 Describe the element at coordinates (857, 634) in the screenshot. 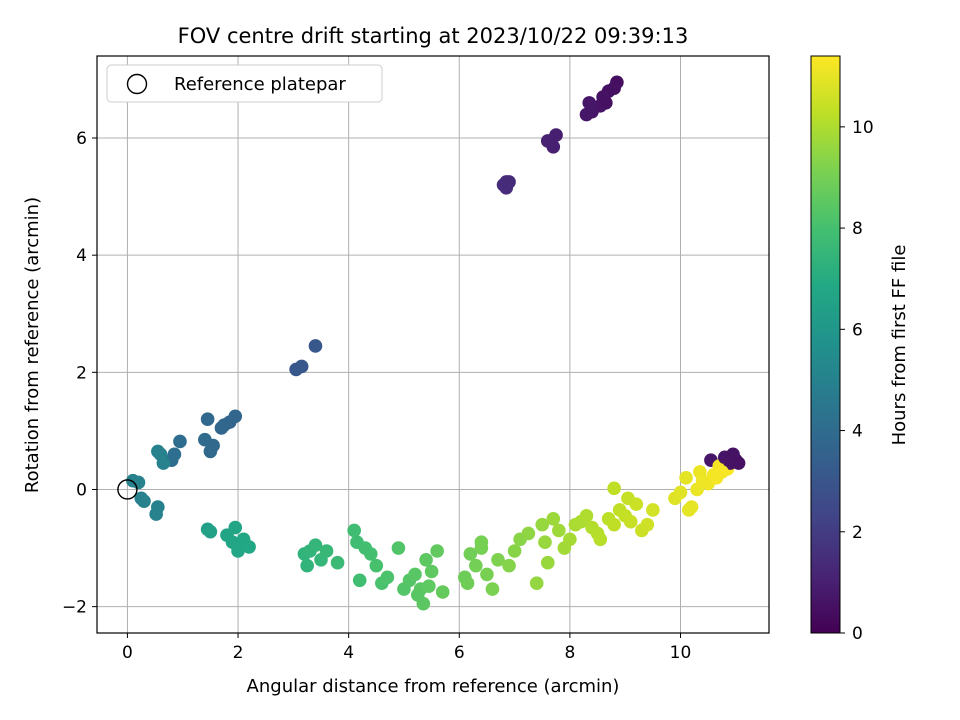

I see `colorbar-tick-label: 0` at that location.